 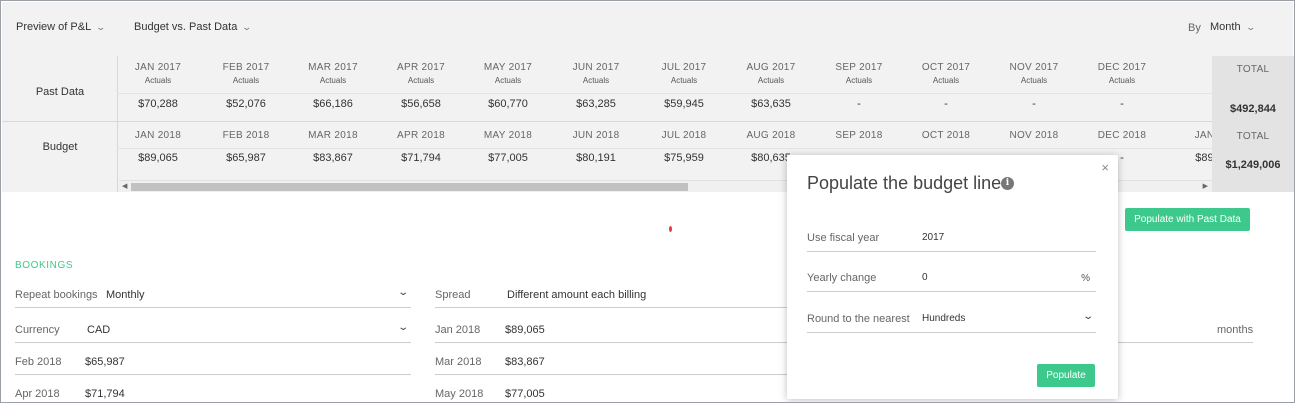 What do you see at coordinates (904, 183) in the screenshot?
I see `popover-title: Populate the budget line` at bounding box center [904, 183].